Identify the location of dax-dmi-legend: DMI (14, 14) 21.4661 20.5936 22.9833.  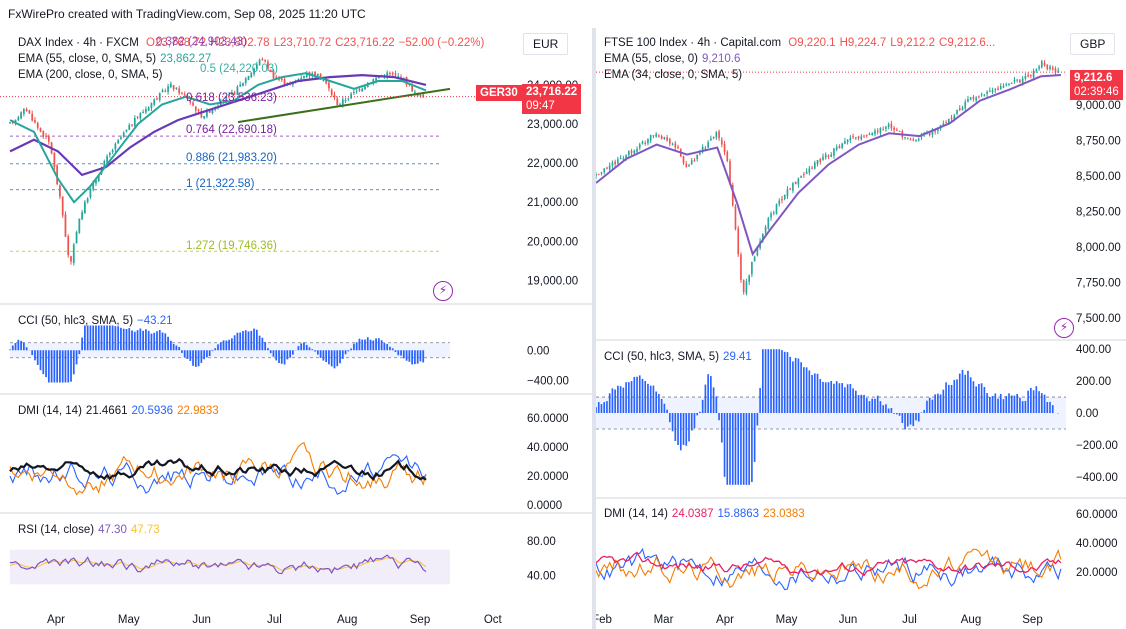
(118, 411).